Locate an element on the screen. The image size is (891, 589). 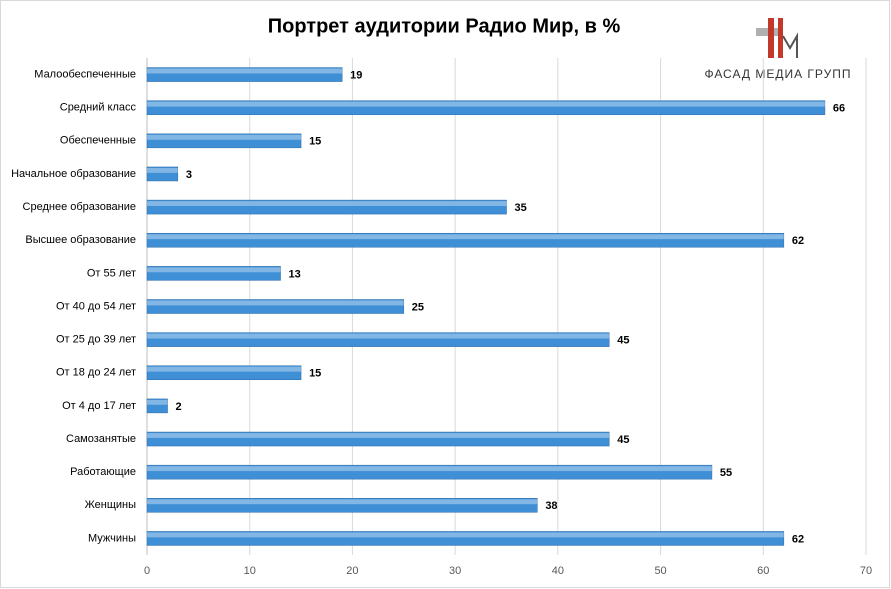
y-tick-label: Малообеспеченные is located at coordinates (85, 74).